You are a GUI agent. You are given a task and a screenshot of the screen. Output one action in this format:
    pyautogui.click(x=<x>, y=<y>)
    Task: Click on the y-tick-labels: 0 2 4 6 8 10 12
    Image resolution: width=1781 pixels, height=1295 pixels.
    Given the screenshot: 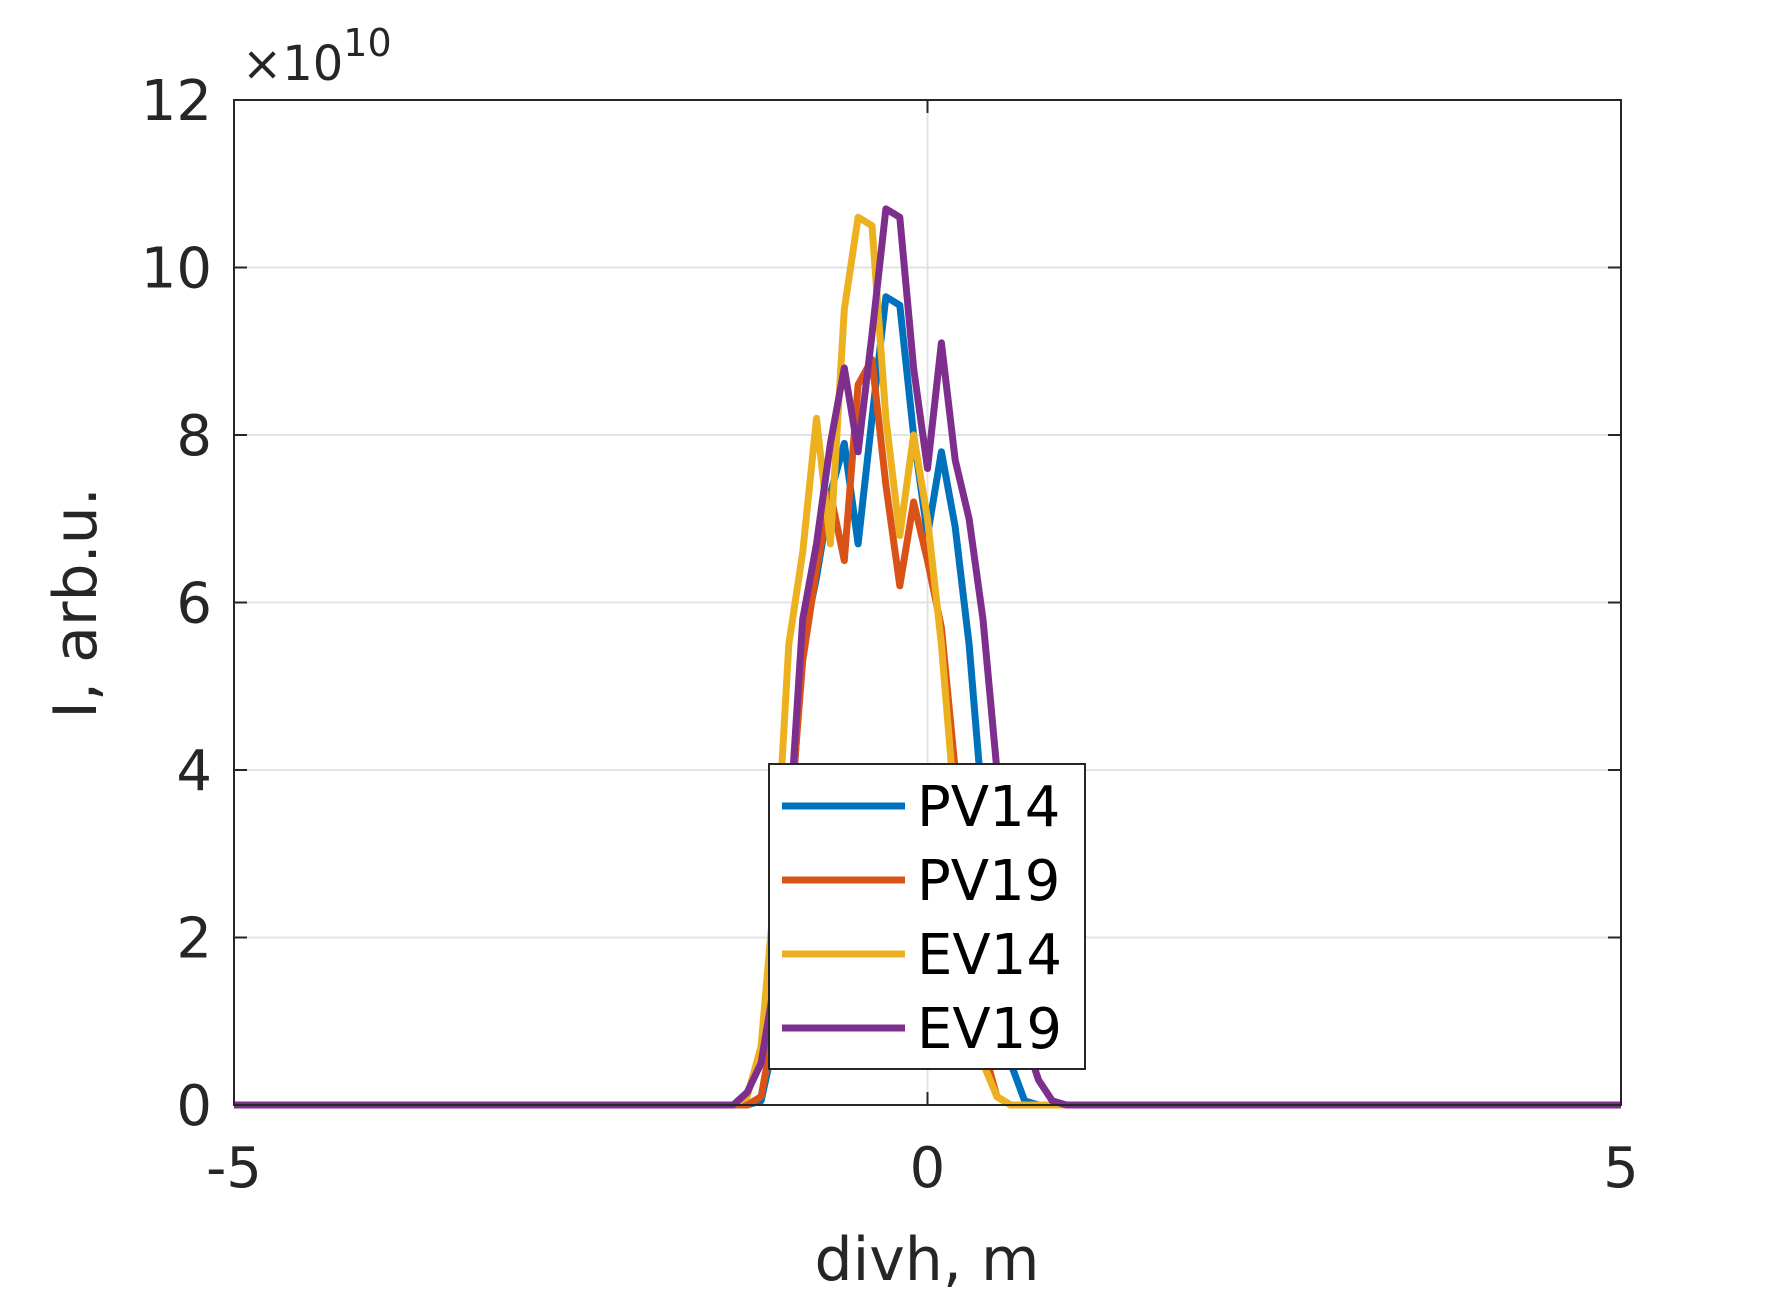 What is the action you would take?
    pyautogui.click(x=176, y=604)
    